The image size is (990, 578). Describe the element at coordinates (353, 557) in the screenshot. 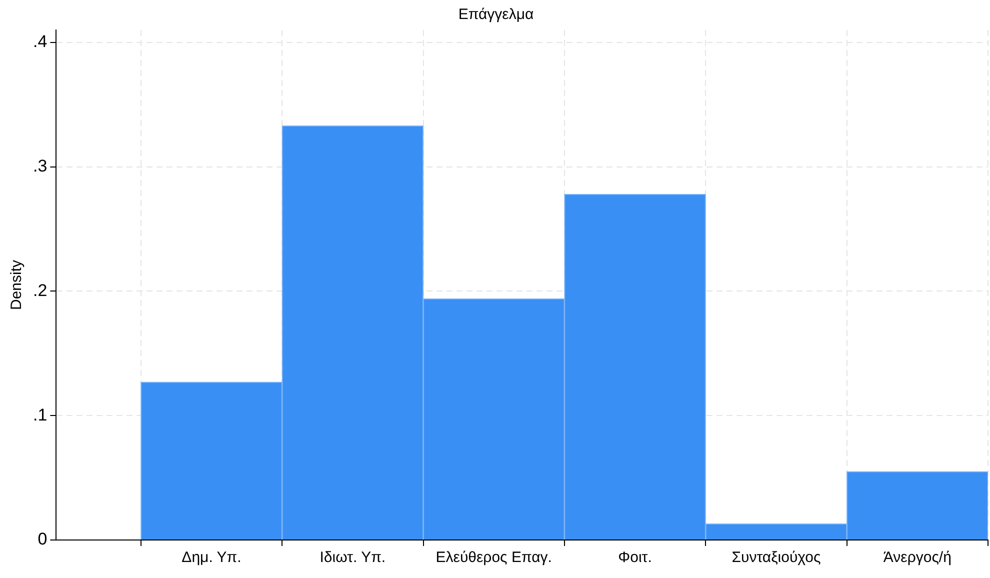

I see `x-tick-label: Ιδιωτ. Υπ.` at that location.